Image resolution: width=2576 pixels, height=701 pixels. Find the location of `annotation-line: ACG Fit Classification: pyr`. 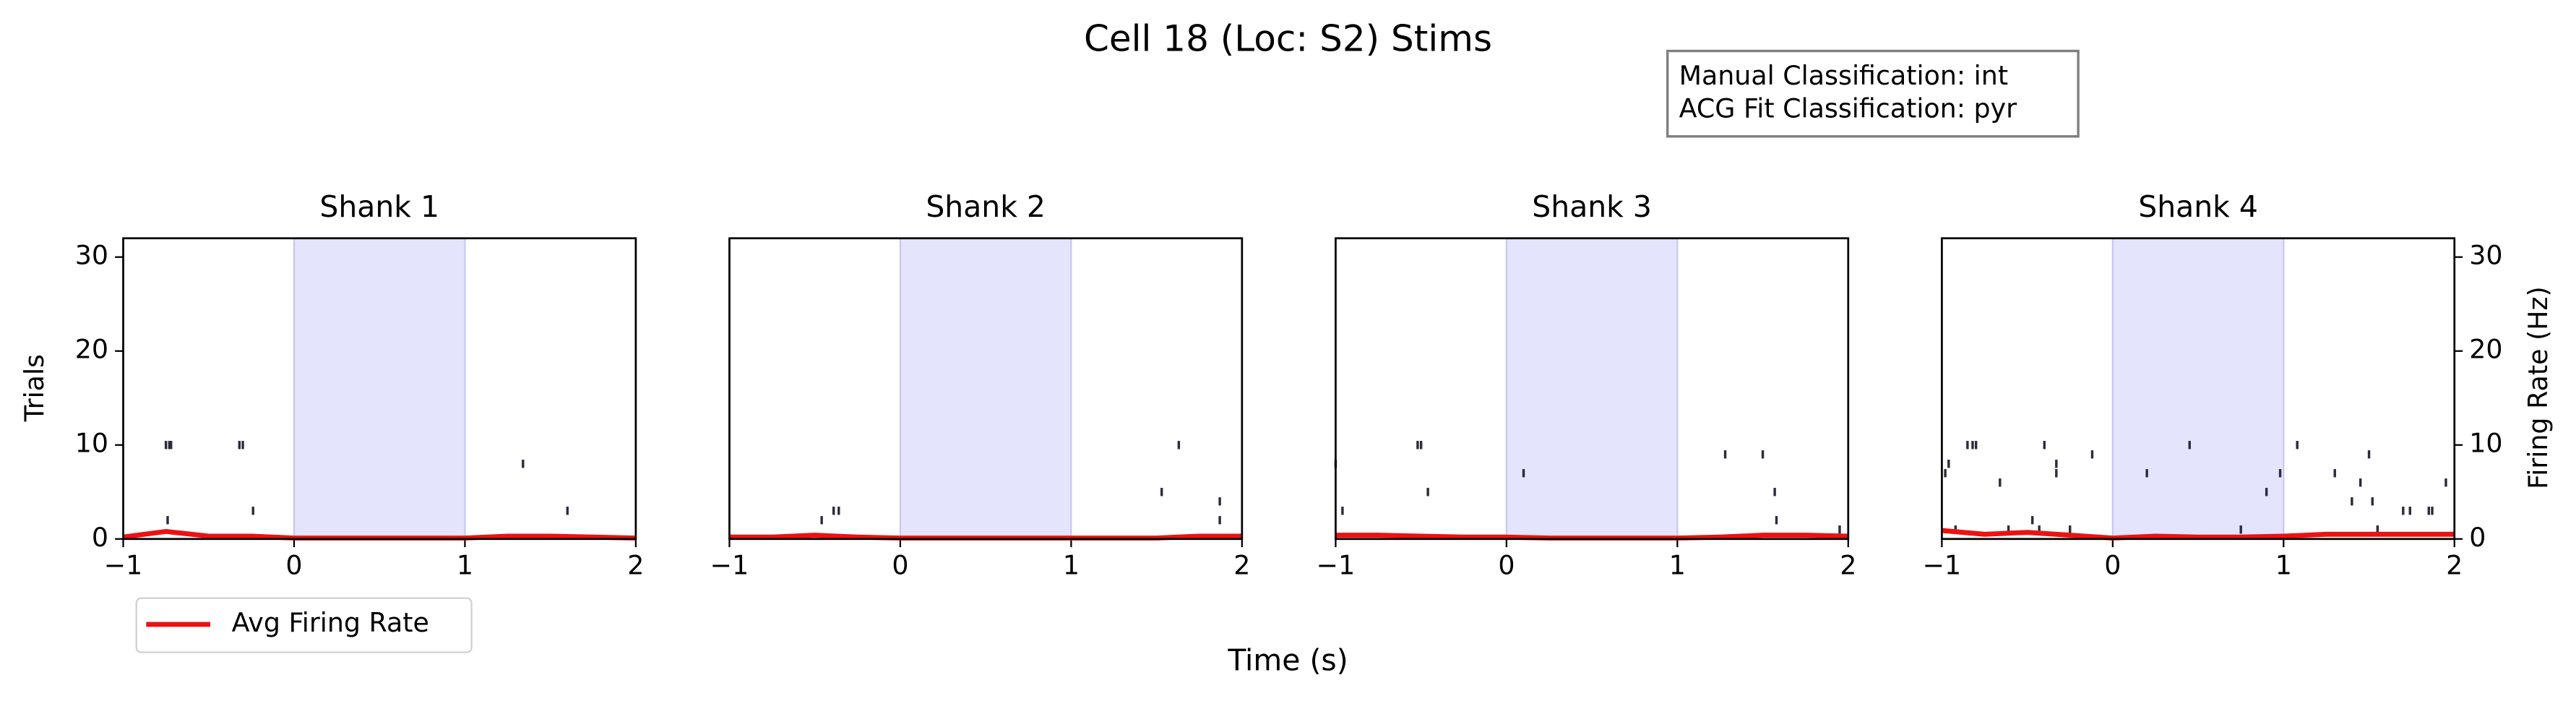

annotation-line: ACG Fit Classification: pyr is located at coordinates (1848, 108).